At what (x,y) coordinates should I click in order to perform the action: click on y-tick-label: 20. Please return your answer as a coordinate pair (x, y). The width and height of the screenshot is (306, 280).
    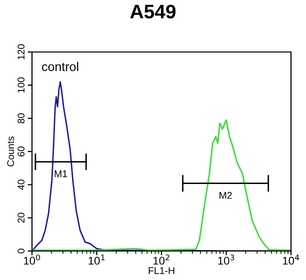
    Looking at the image, I should click on (21, 217).